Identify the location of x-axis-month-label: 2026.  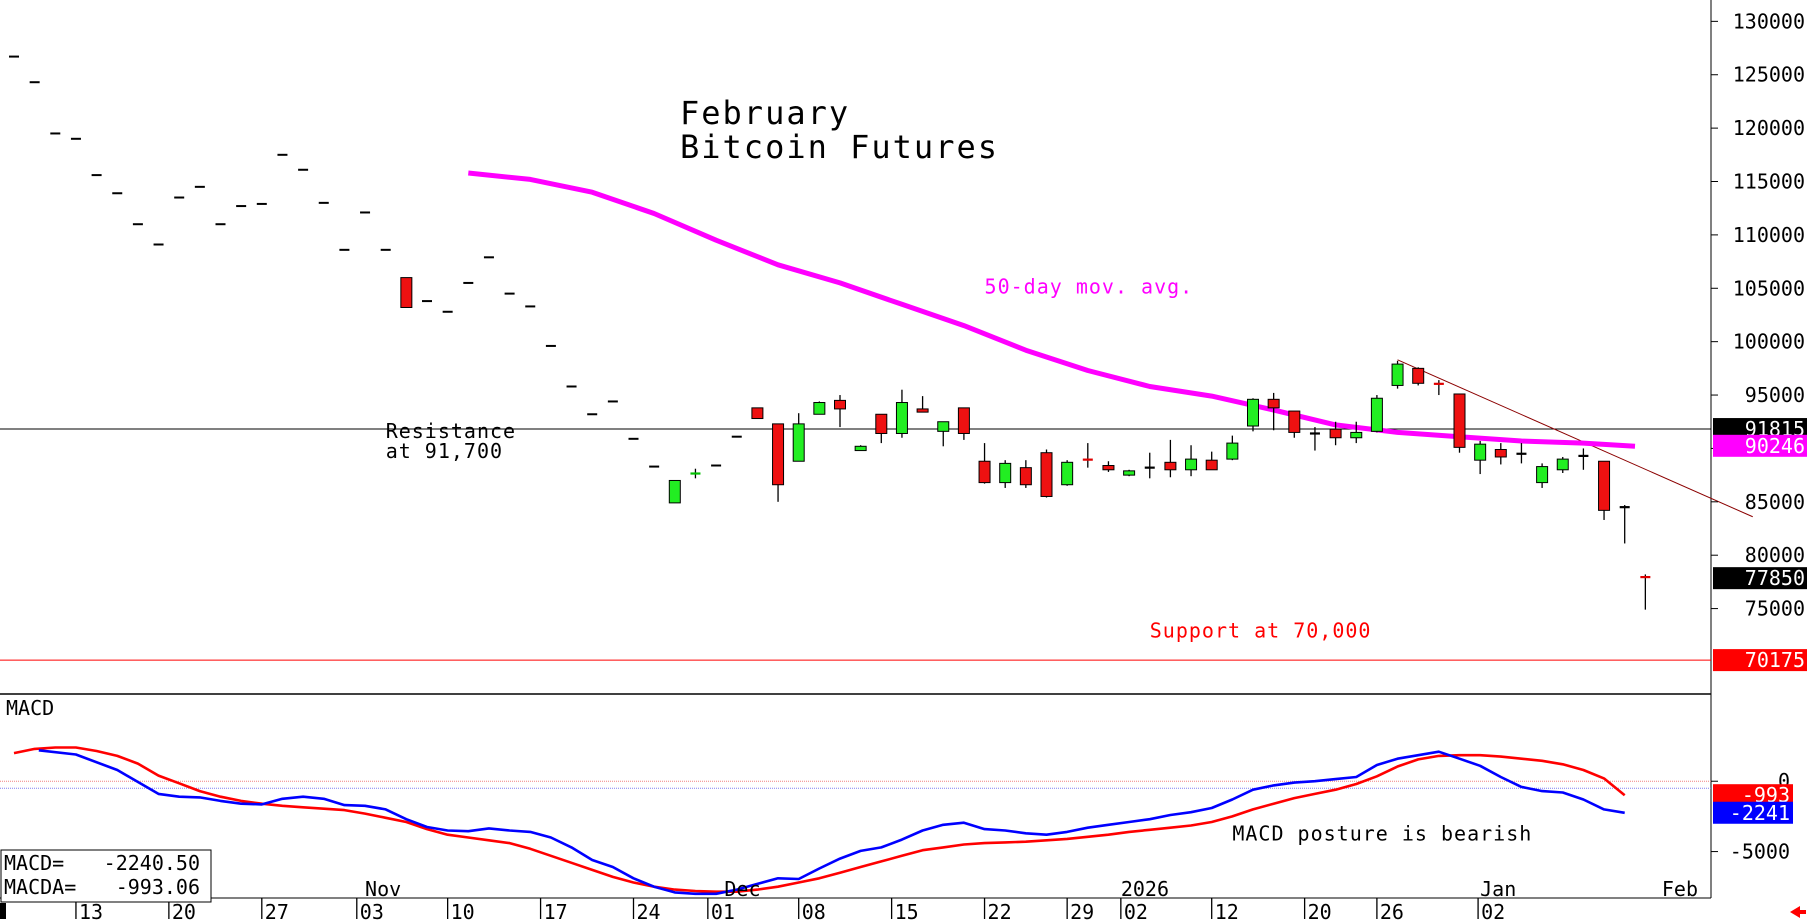
(1145, 889).